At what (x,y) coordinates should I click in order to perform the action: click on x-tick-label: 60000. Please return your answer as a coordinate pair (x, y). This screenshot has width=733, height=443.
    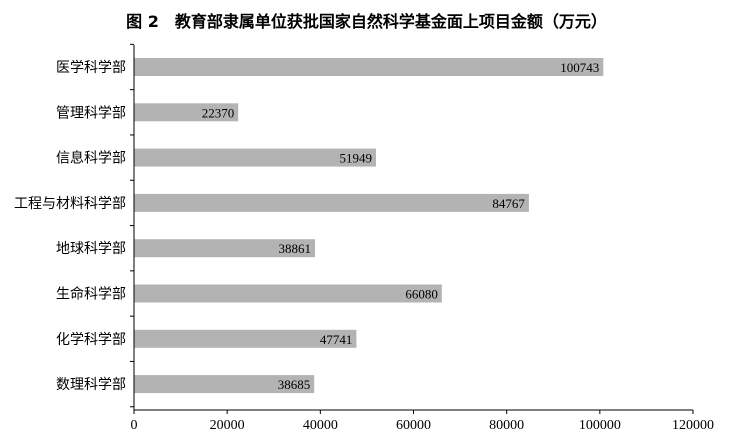
    Looking at the image, I should click on (413, 425).